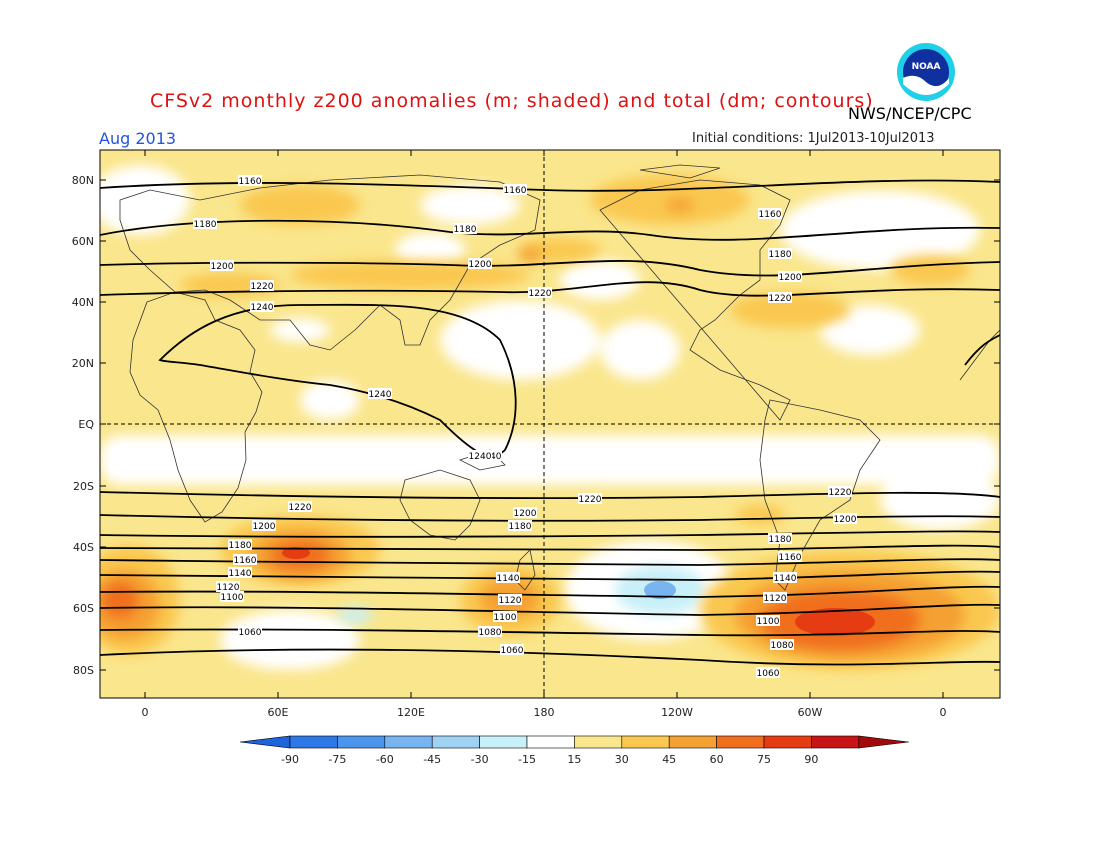 The image size is (1100, 850). I want to click on lat-label: 60N, so click(83, 241).